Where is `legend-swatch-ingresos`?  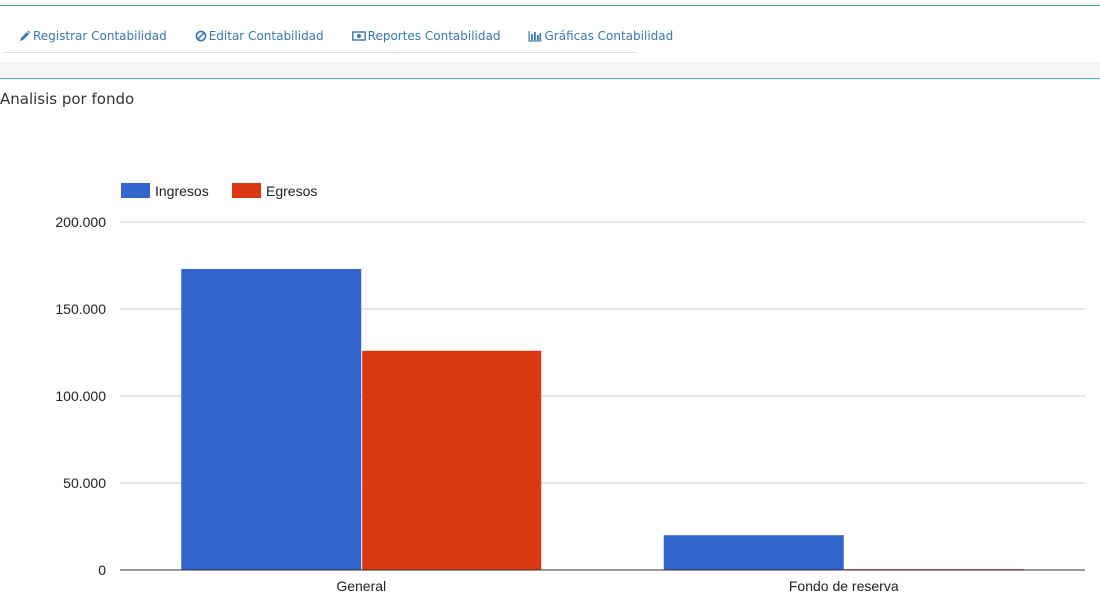 legend-swatch-ingresos is located at coordinates (135, 190).